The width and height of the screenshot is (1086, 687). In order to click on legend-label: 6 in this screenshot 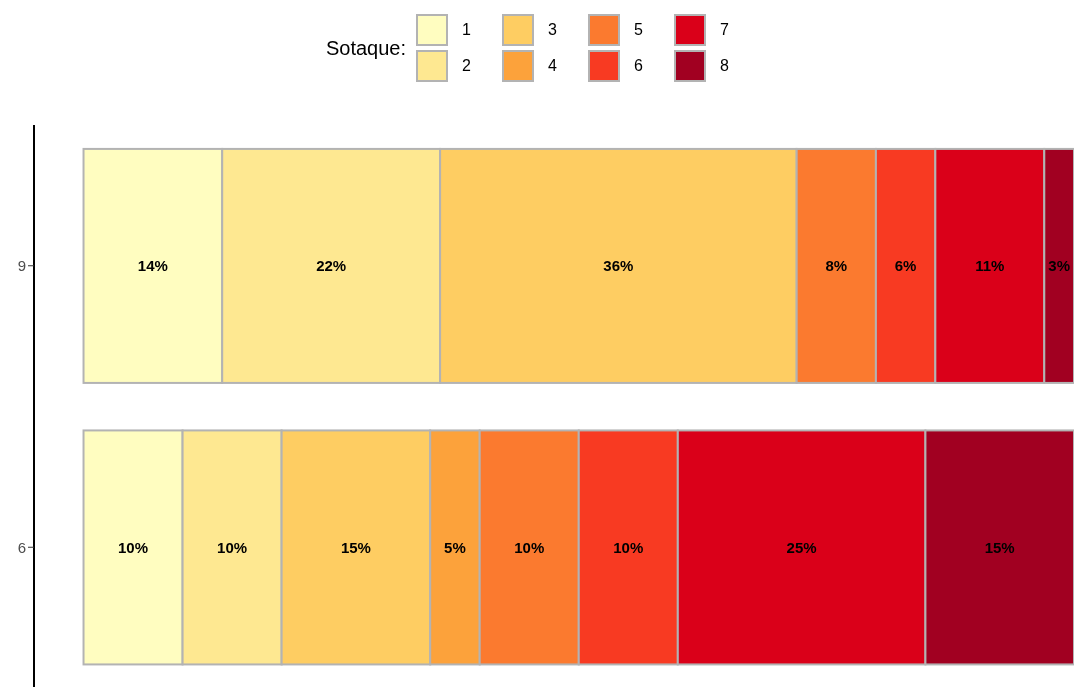, I will do `click(638, 66)`.